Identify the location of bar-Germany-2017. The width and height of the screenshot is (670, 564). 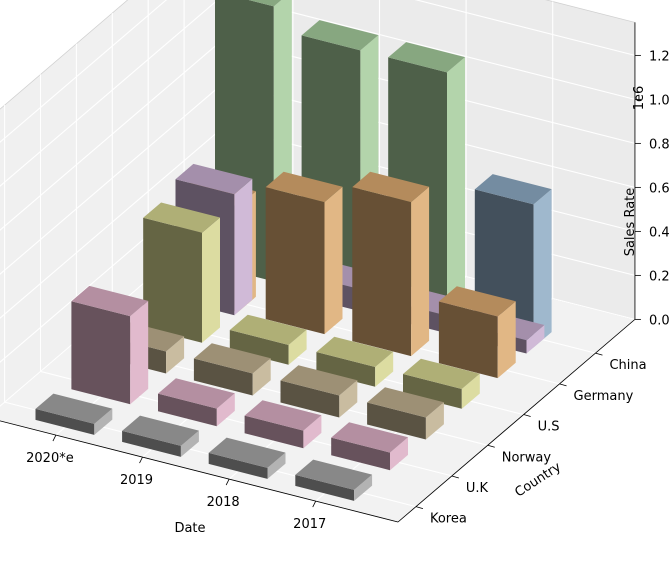
(477, 332).